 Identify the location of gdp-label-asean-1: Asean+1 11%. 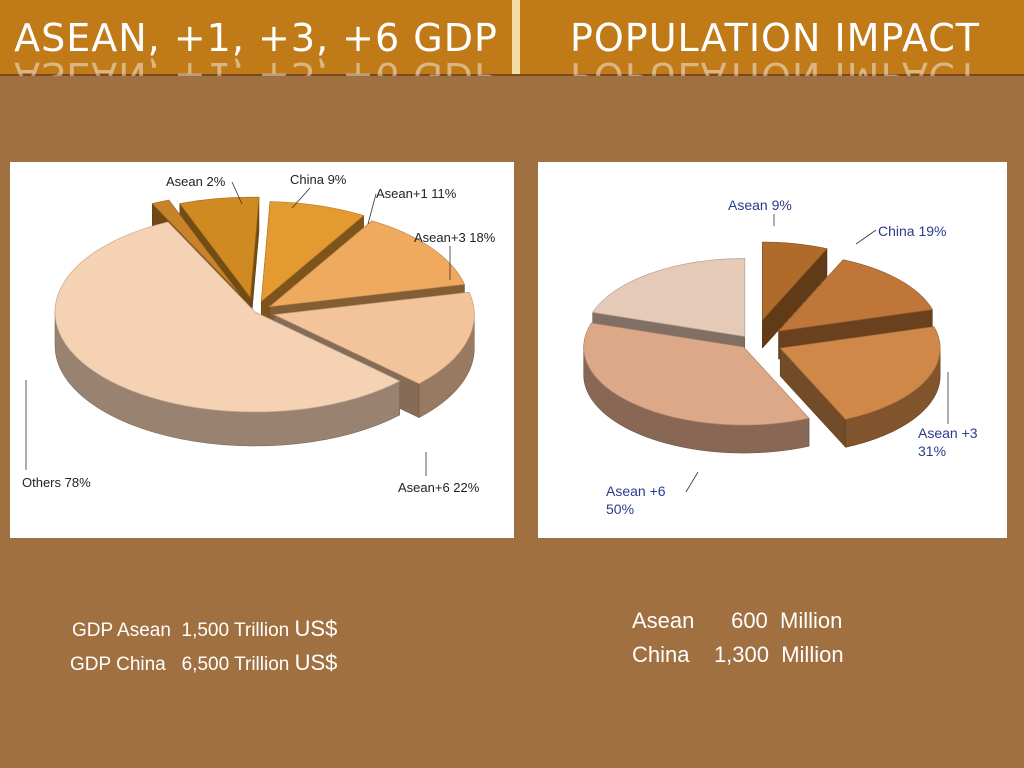
(416, 193).